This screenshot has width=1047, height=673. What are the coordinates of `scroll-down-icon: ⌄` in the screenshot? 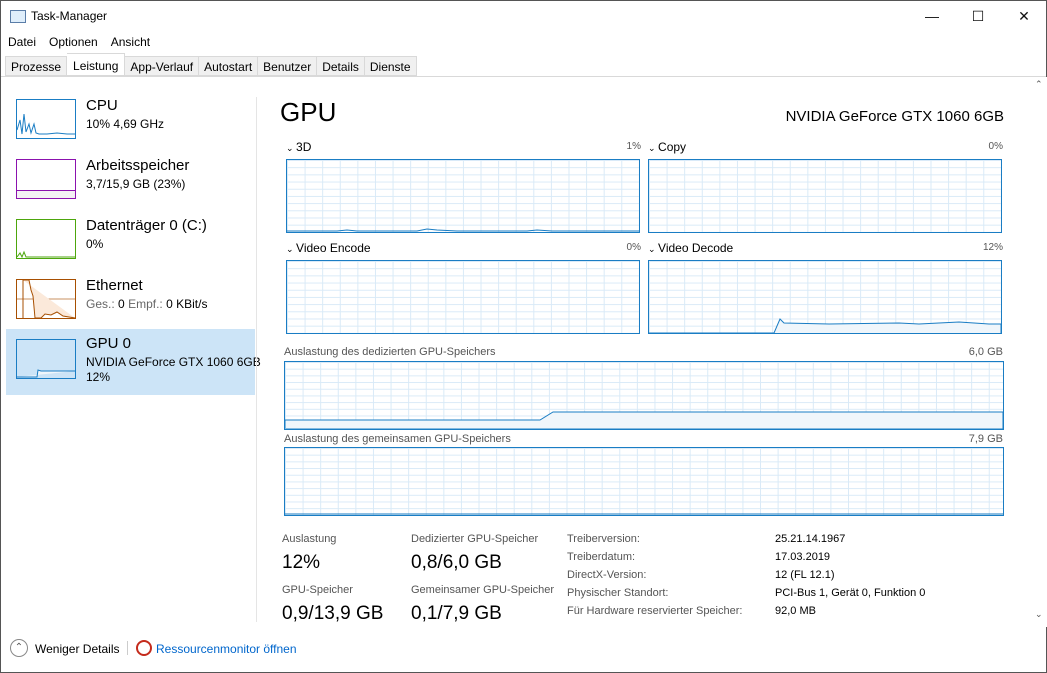 It's located at (1039, 614).